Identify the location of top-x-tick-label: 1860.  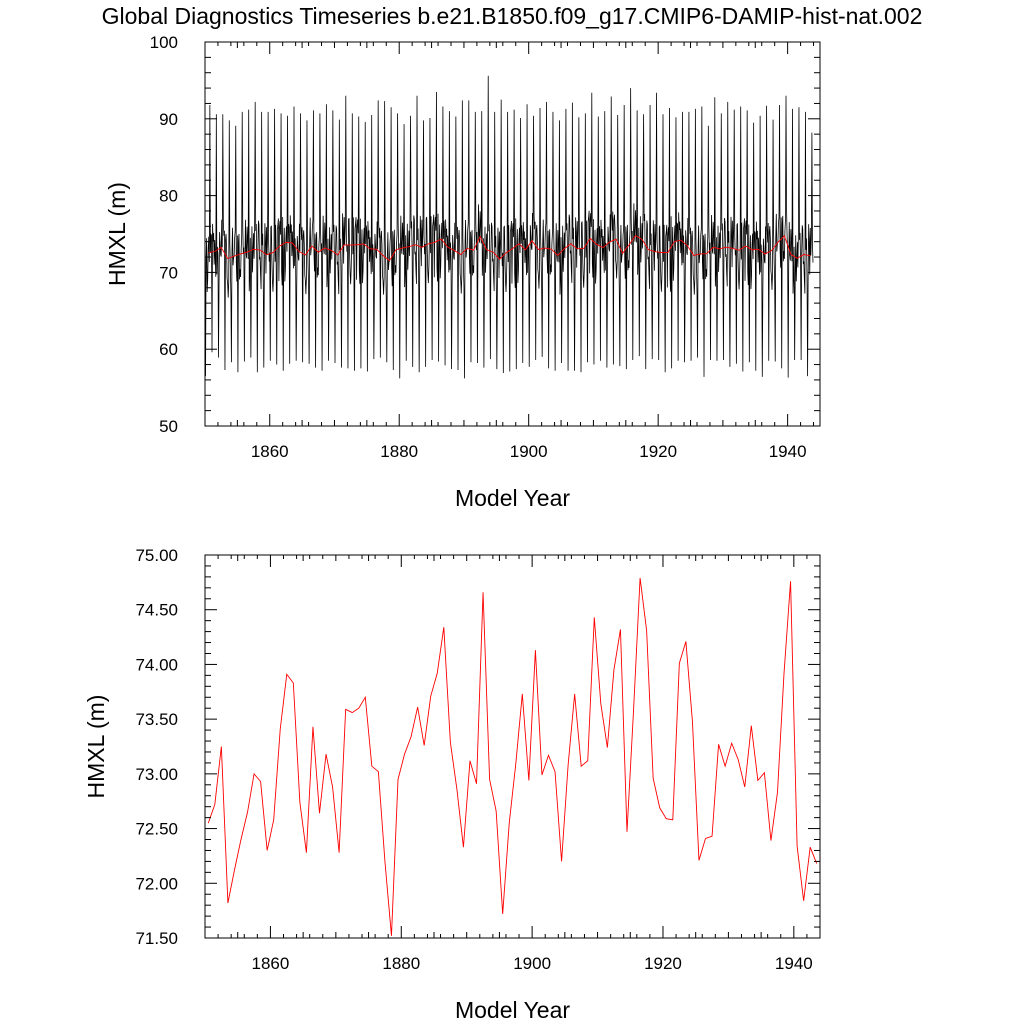
(270, 451).